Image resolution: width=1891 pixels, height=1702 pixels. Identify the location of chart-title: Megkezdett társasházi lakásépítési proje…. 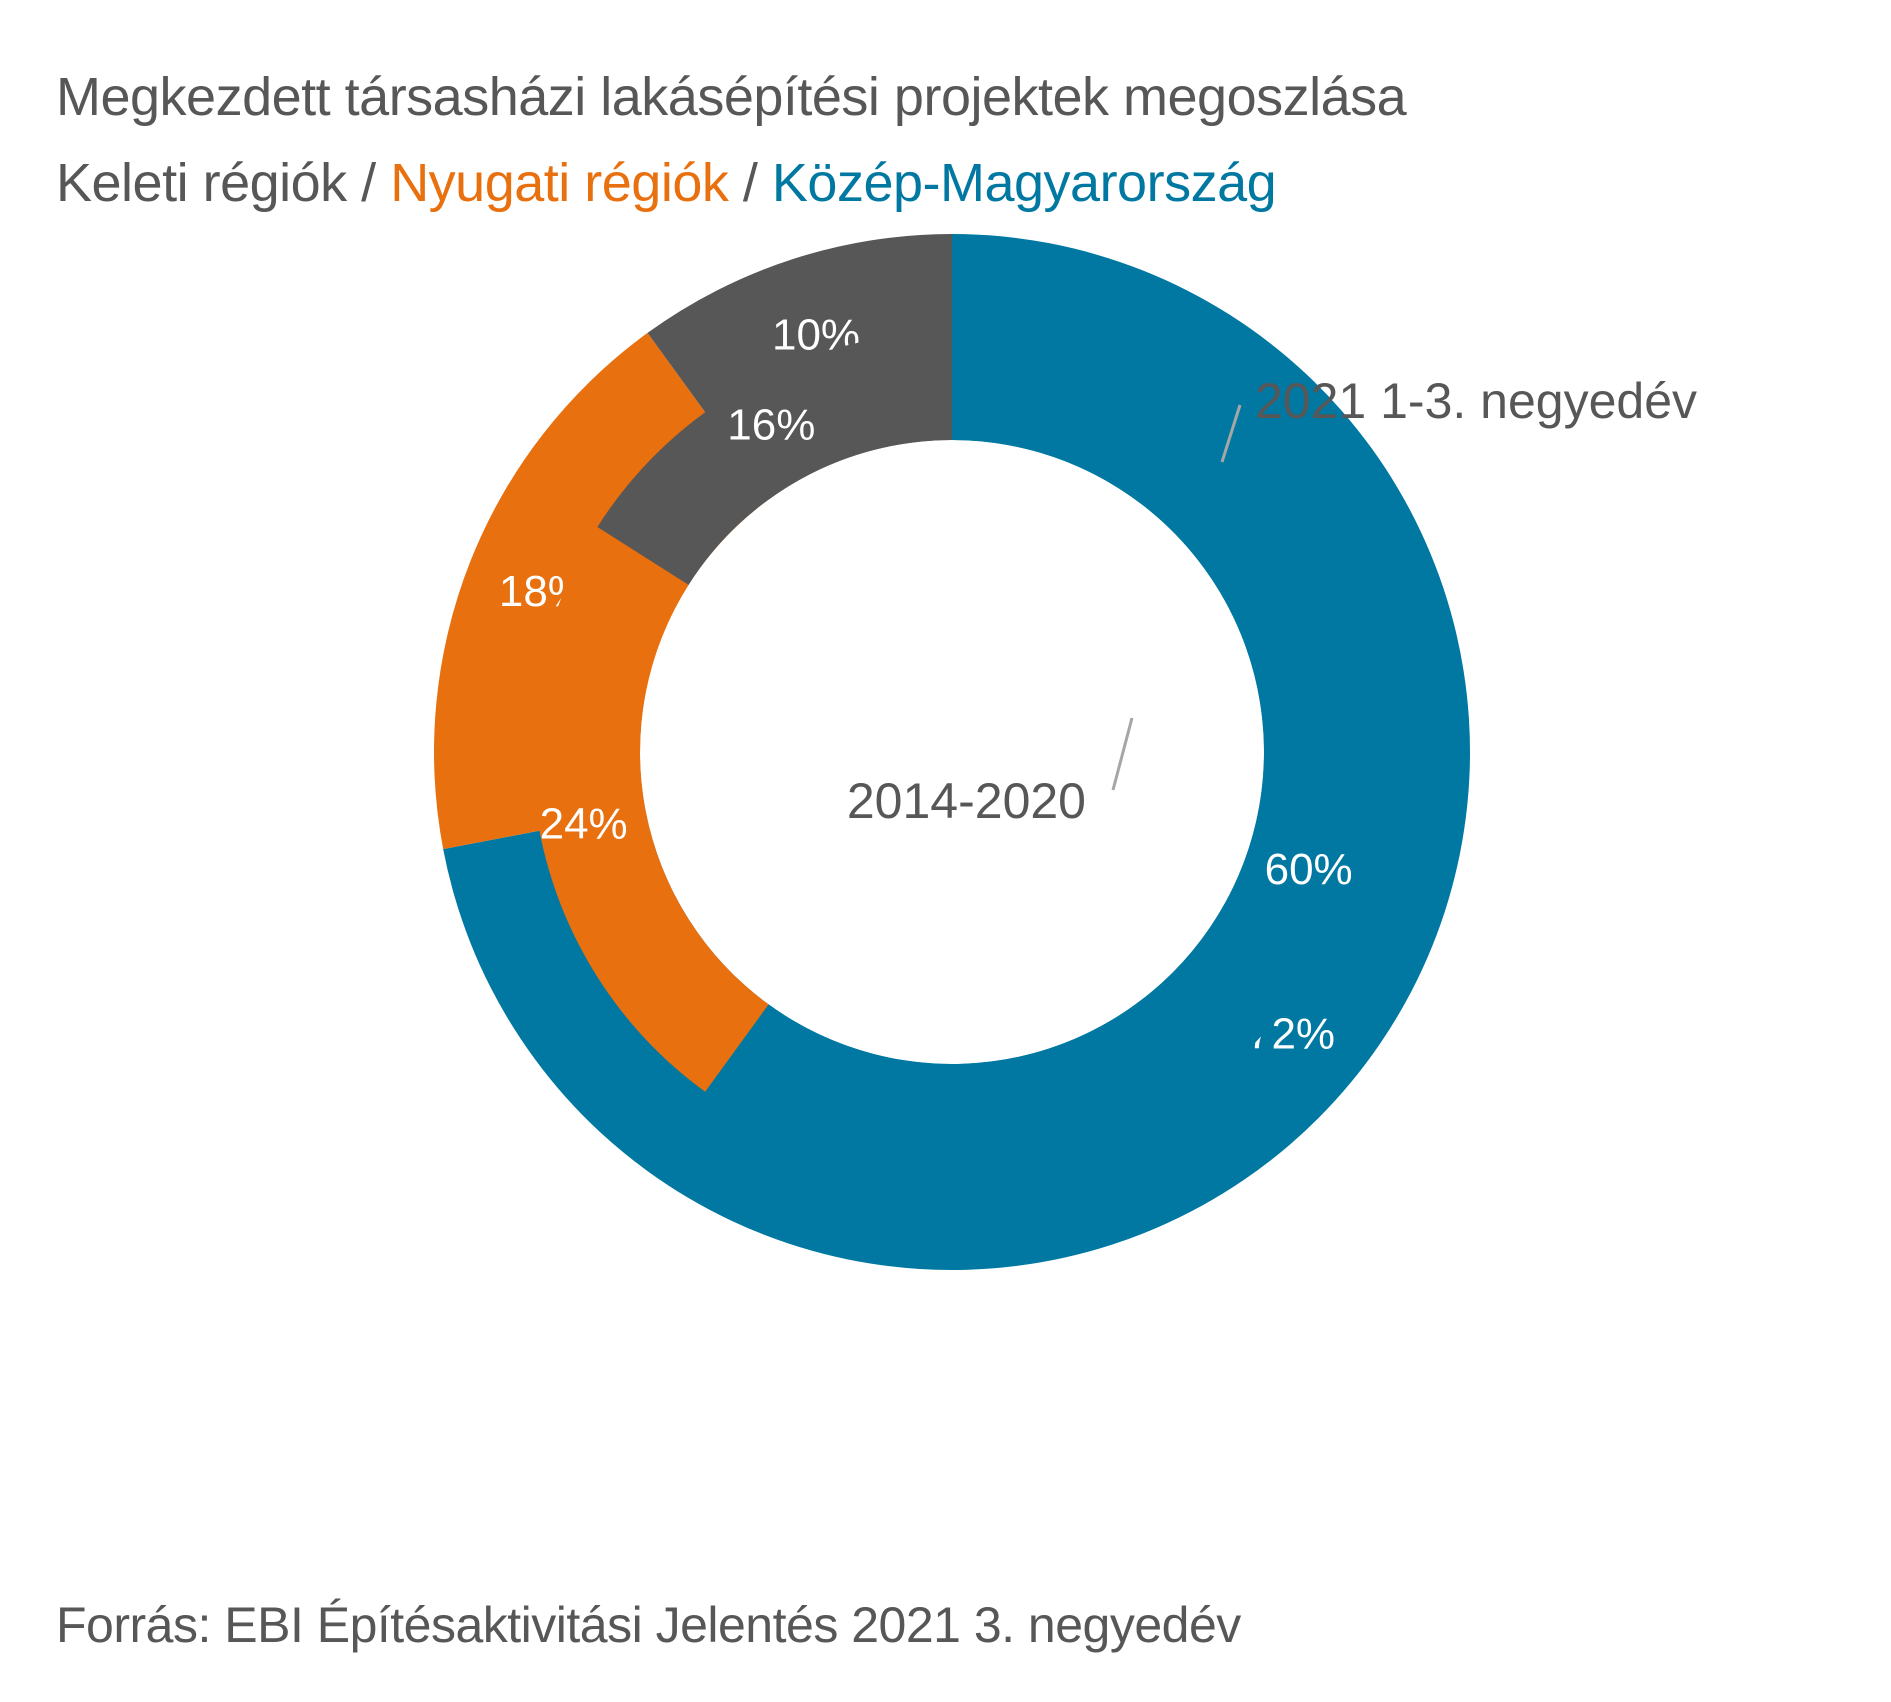
(731, 97).